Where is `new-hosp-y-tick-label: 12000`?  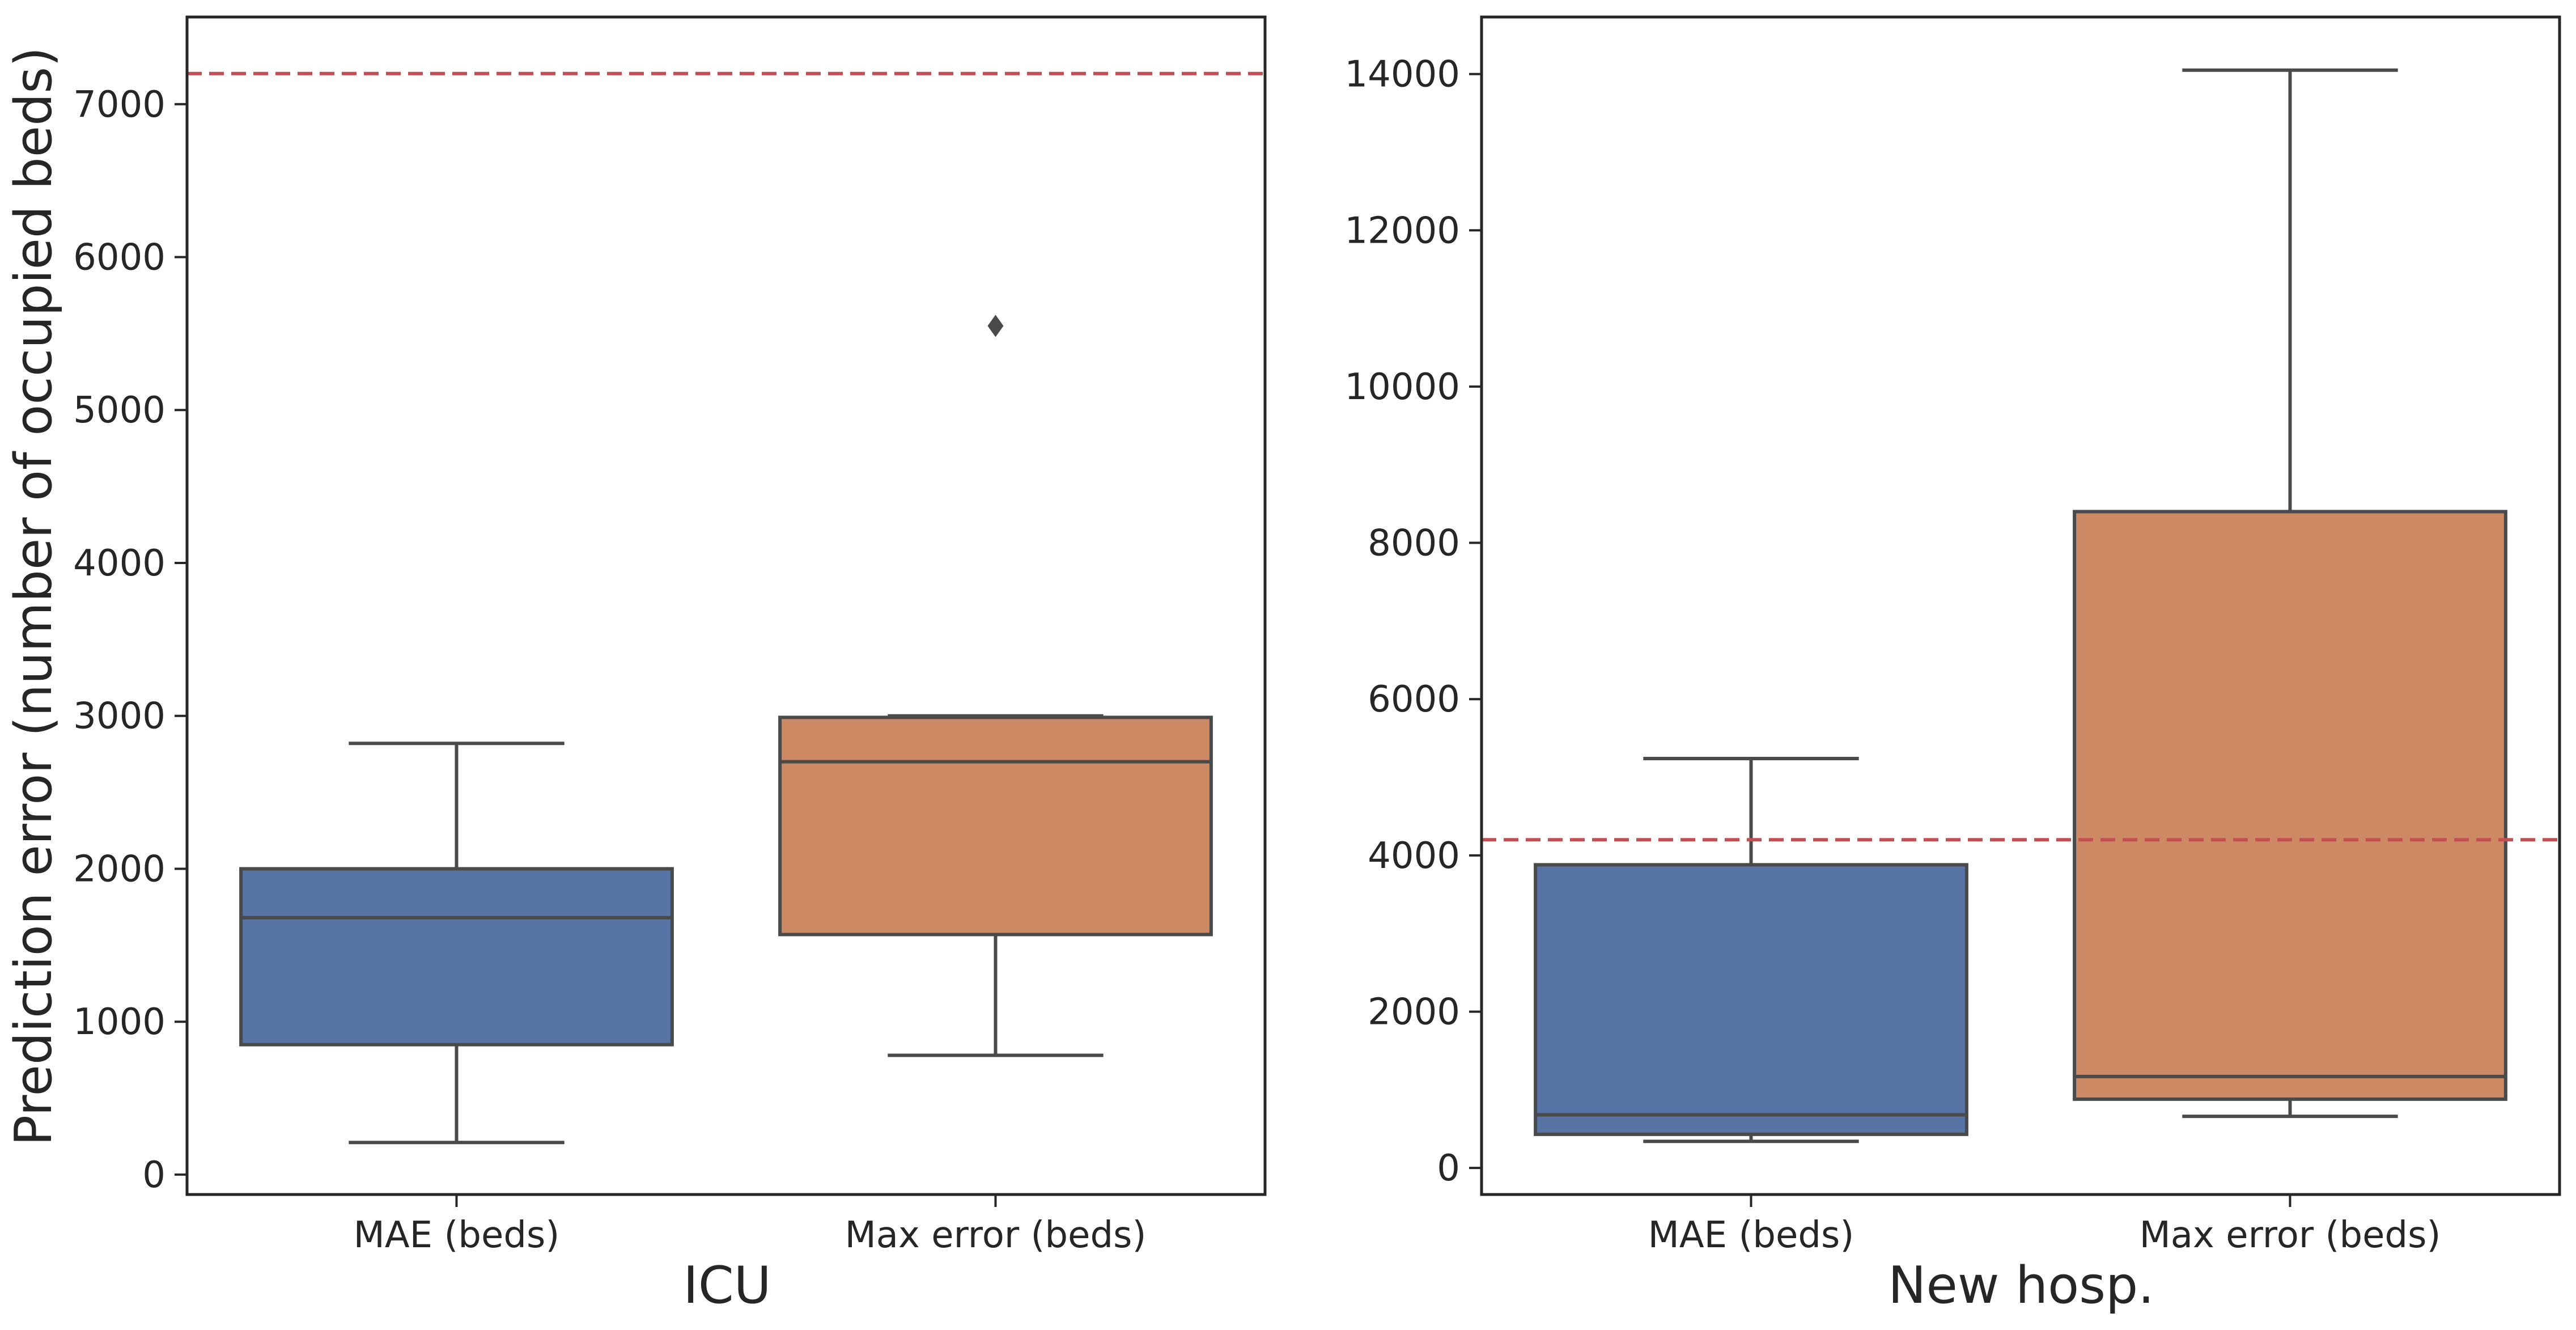
new-hosp-y-tick-label: 12000 is located at coordinates (1402, 231).